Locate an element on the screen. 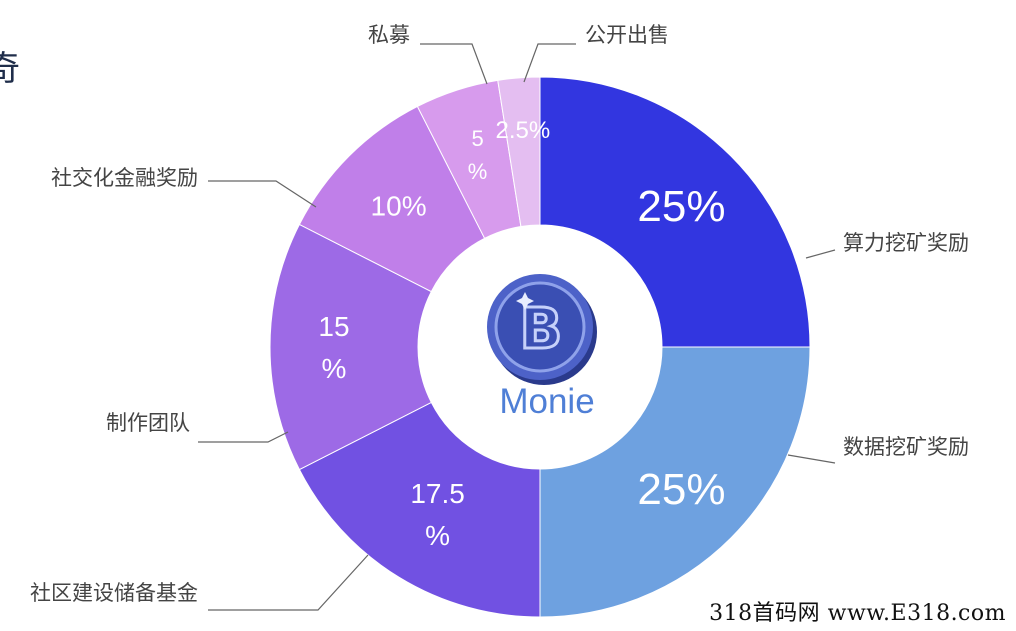 The image size is (1016, 631). slice-value-label-3: 15% is located at coordinates (333, 347).